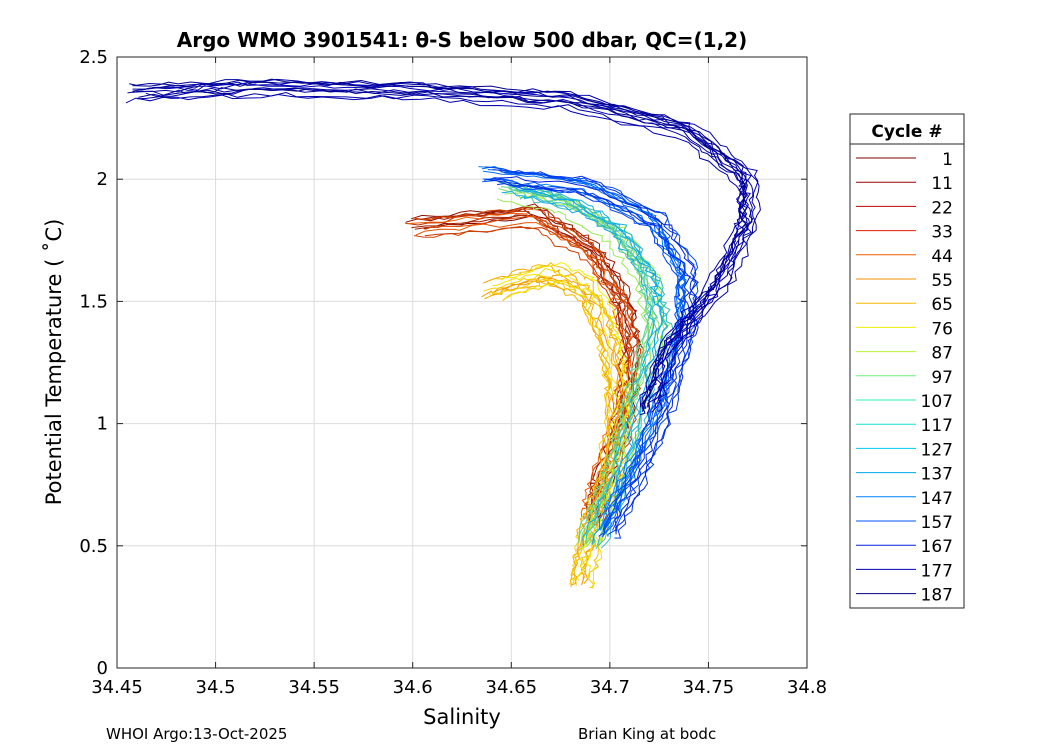  Describe the element at coordinates (709, 687) in the screenshot. I see `x-tick-label: 34.75` at that location.